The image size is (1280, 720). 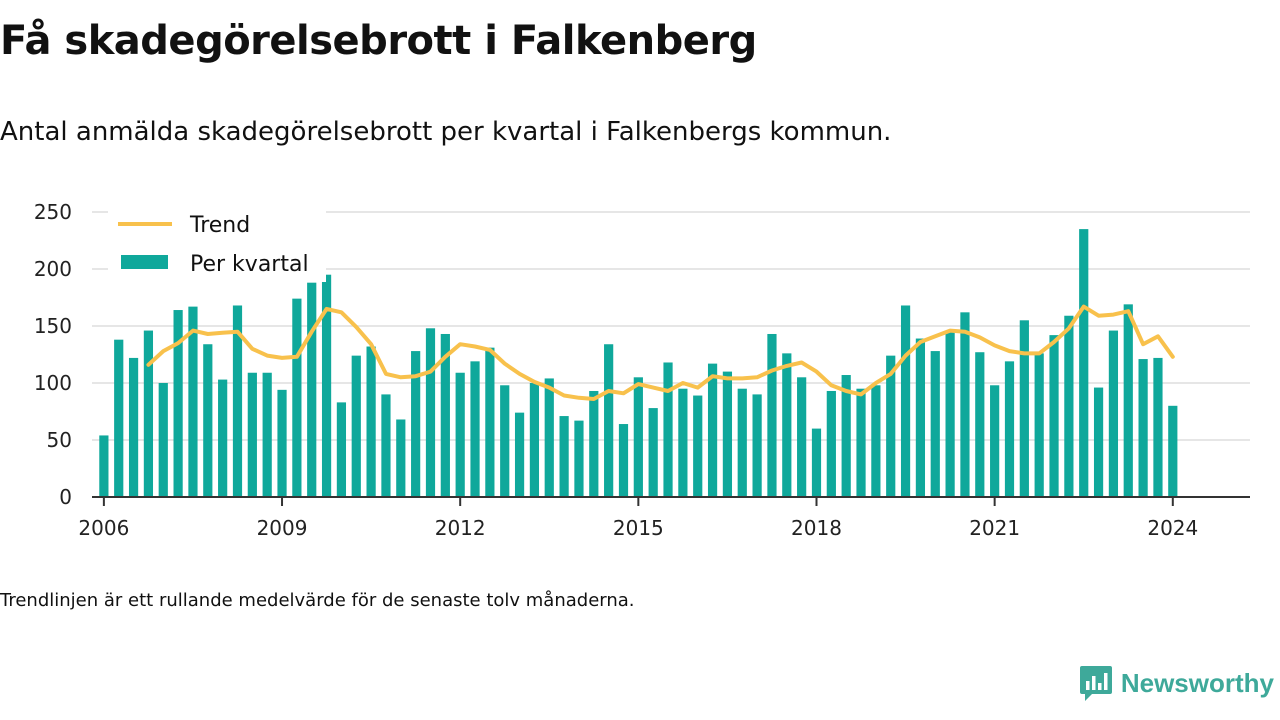 I want to click on y-tick-label-200: 200, so click(x=53, y=269).